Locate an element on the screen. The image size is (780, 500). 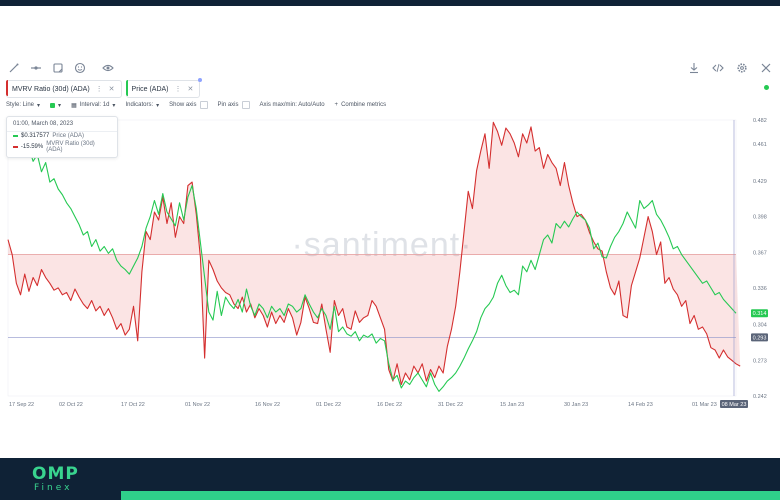
price-last-badge: 0.314 is located at coordinates (760, 314).